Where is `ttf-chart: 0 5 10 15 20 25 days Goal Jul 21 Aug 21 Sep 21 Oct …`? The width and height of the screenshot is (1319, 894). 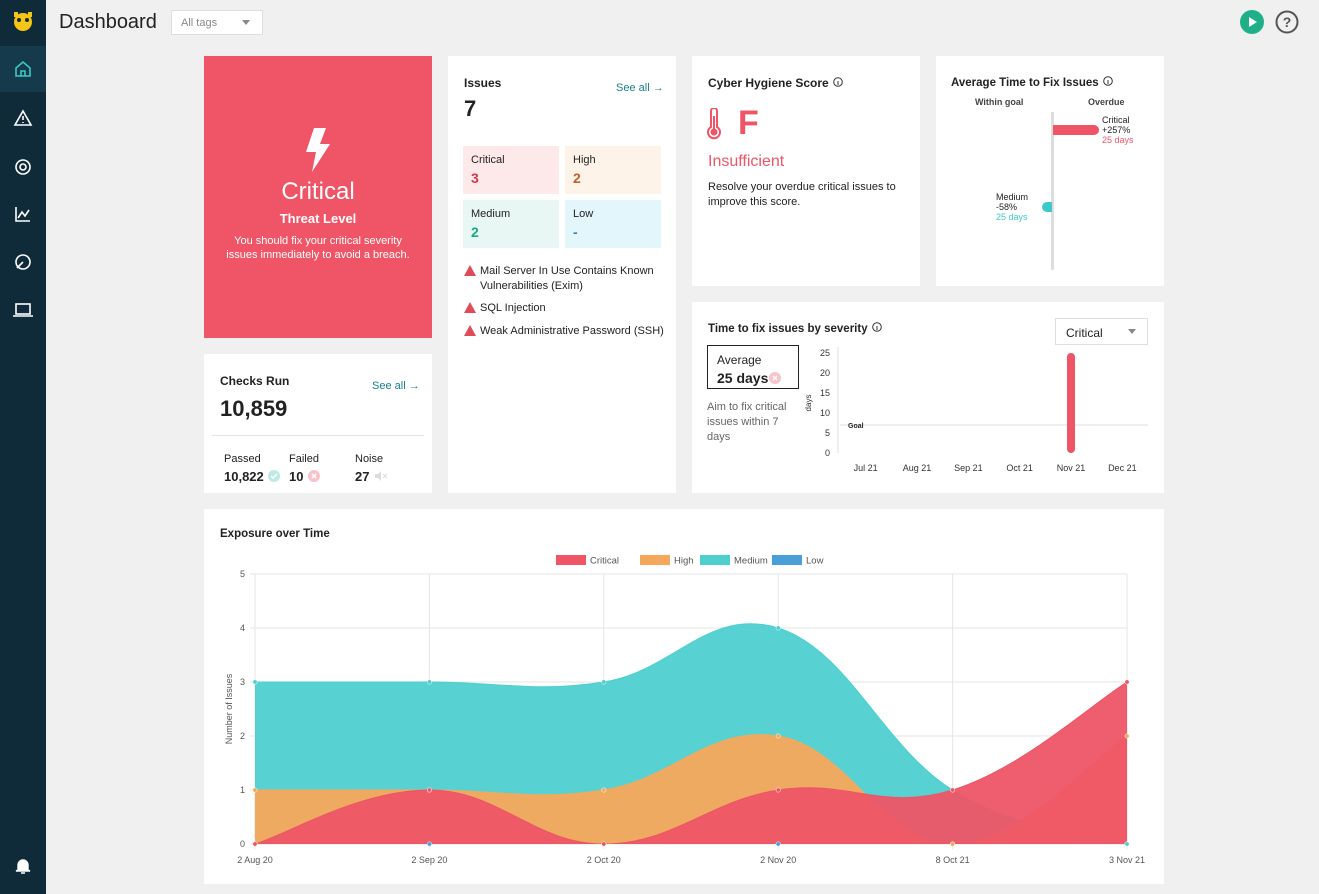 ttf-chart: 0 5 10 15 20 25 days Goal Jul 21 Aug 21 Sep 21 Oct … is located at coordinates (976, 410).